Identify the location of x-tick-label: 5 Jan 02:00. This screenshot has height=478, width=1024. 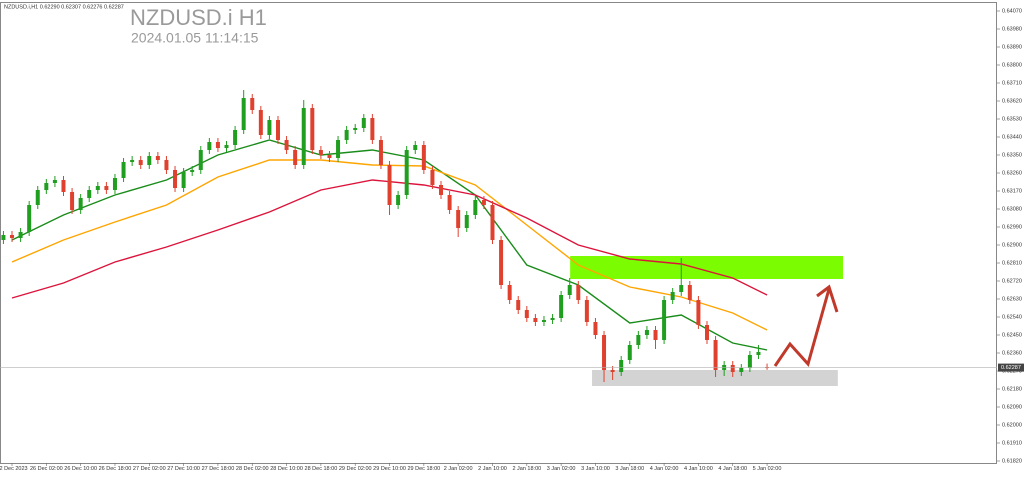
(767, 469).